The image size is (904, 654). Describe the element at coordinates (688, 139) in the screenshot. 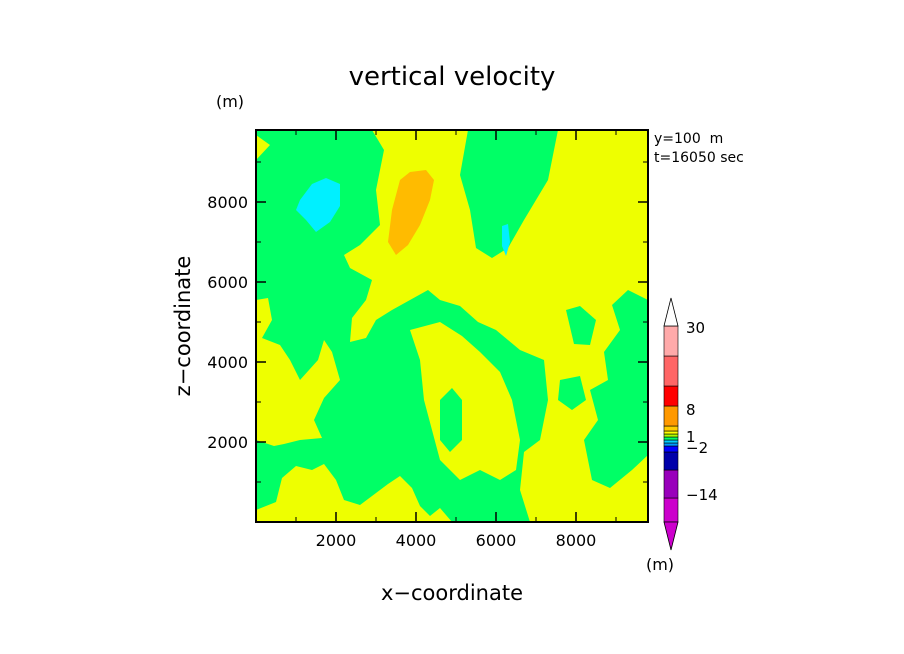

I see `info-line-y: y=100 m` at that location.